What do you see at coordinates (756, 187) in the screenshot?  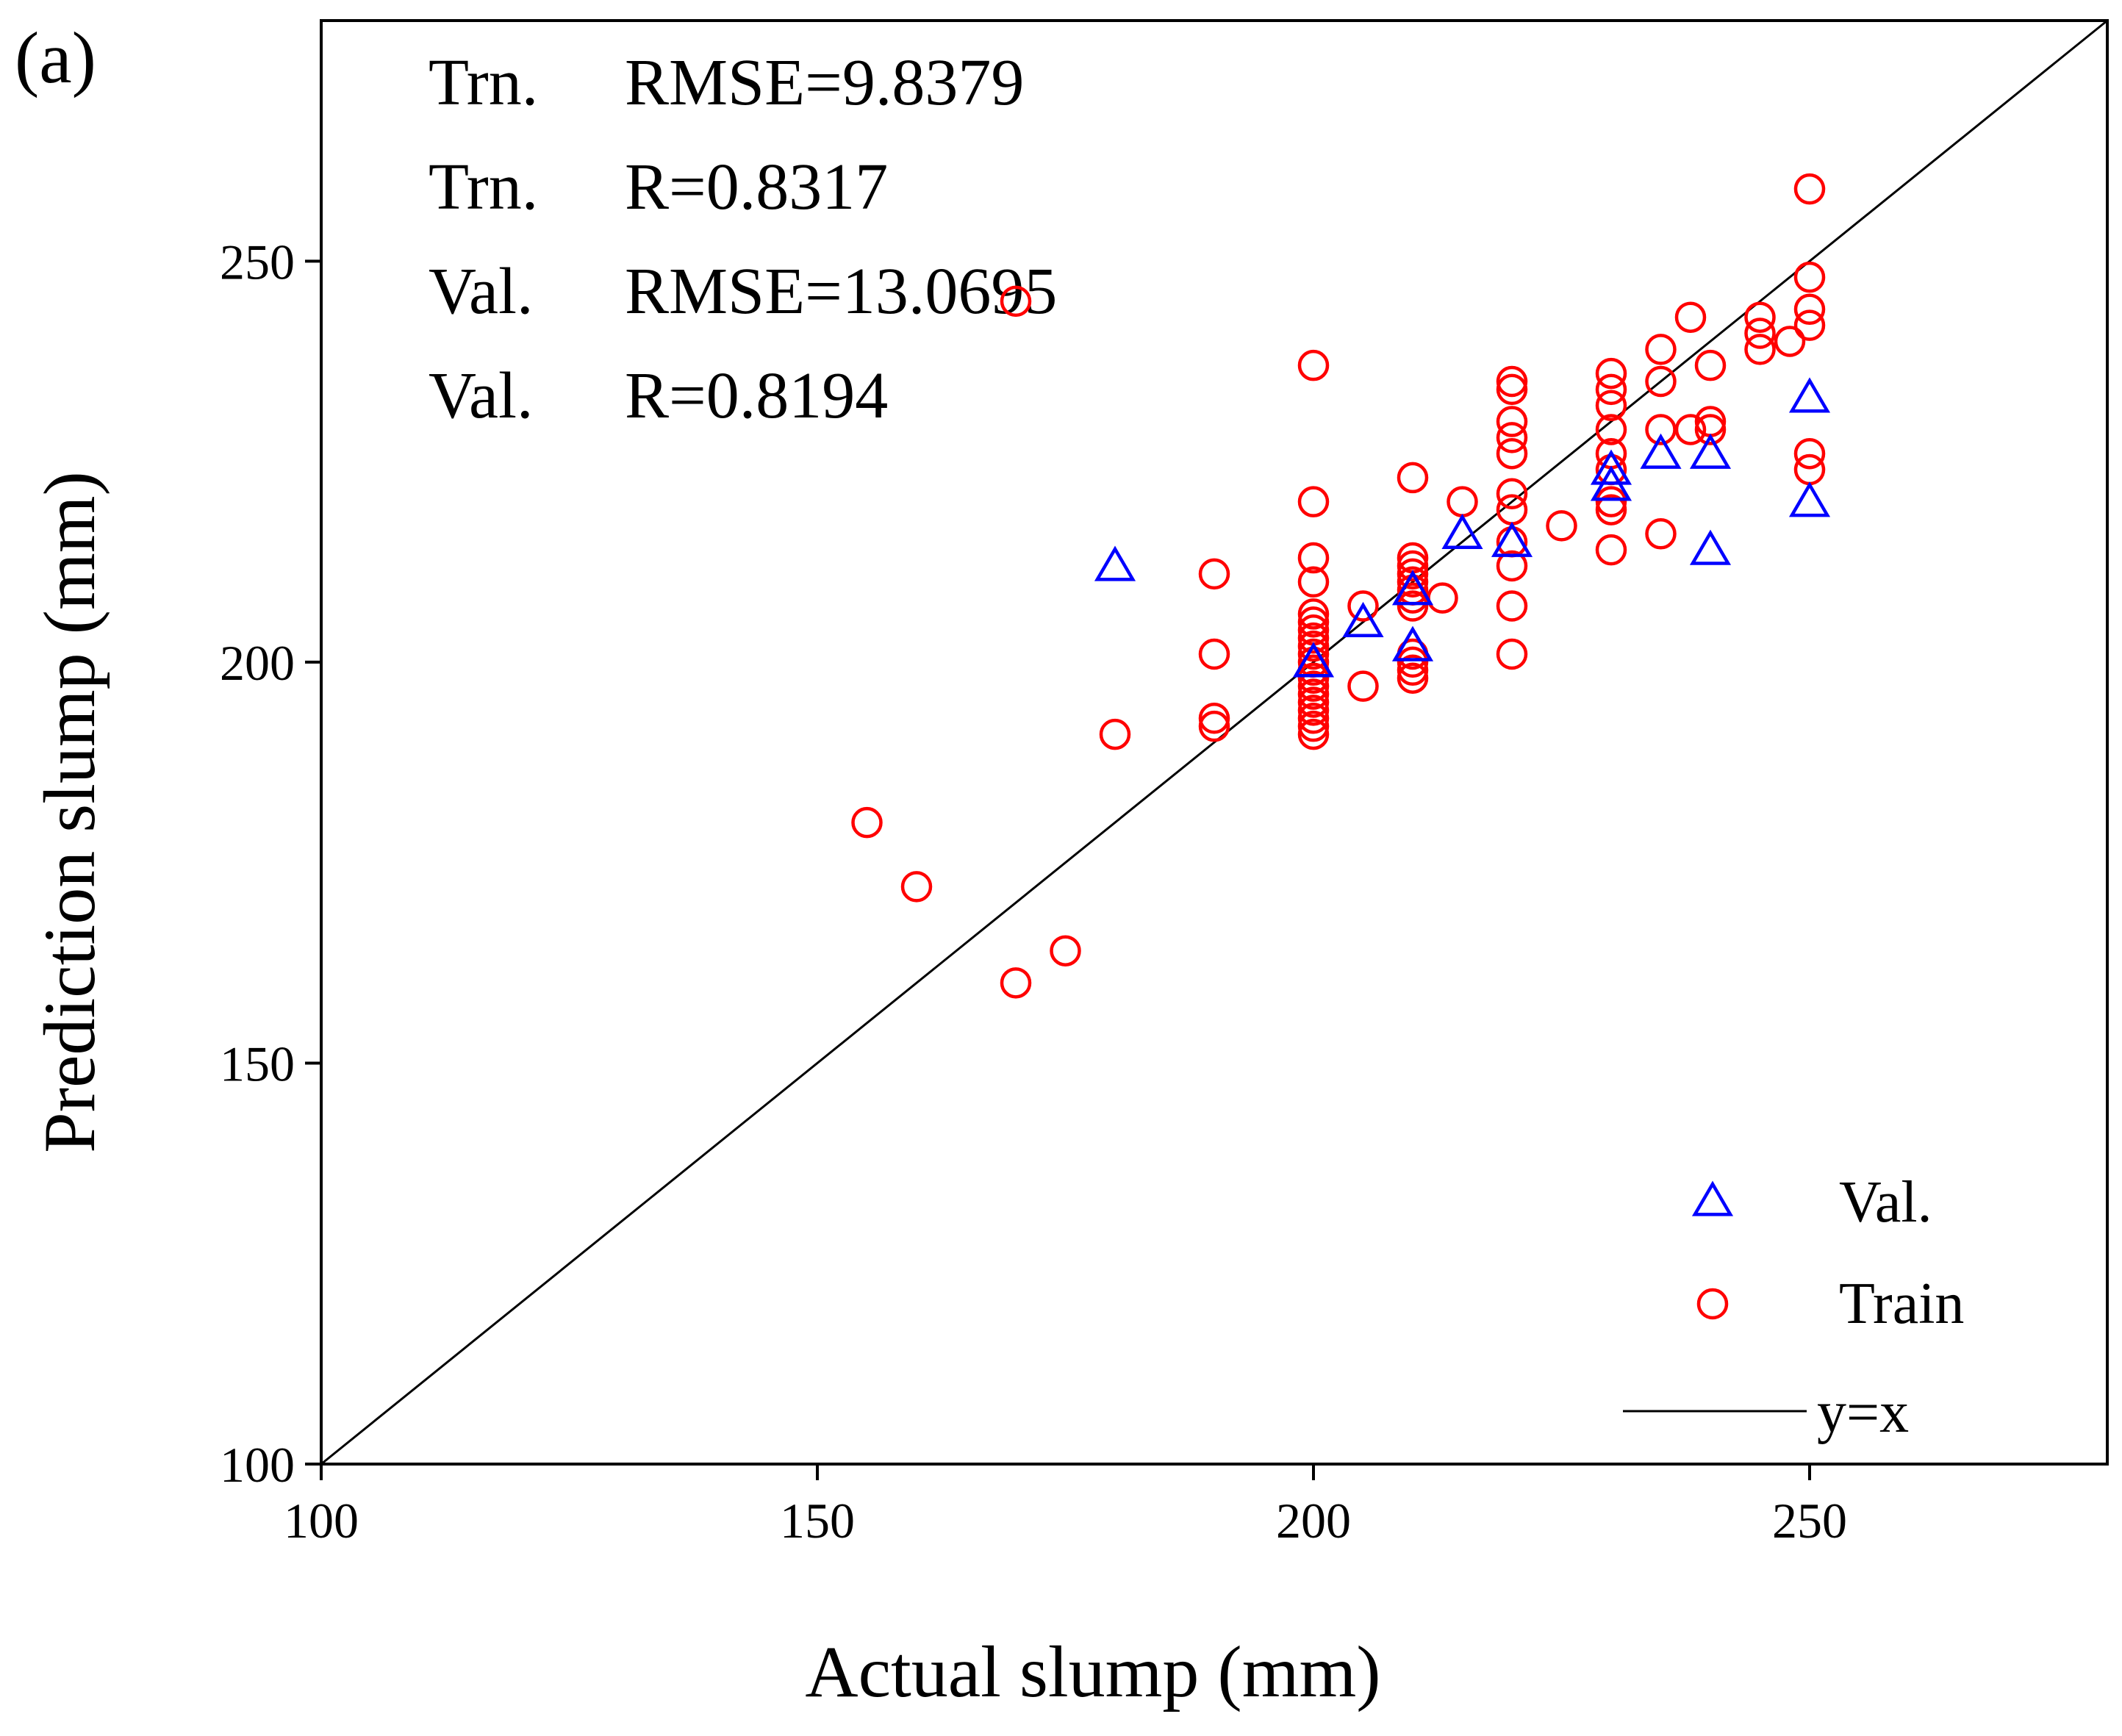 I see `stat-metric-value: R=0.8317` at bounding box center [756, 187].